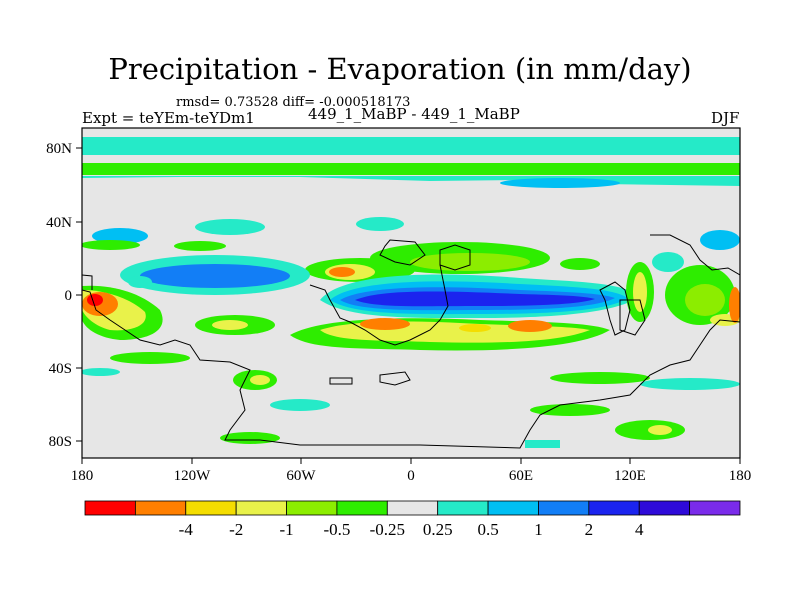  What do you see at coordinates (411, 461) in the screenshot?
I see `x-ticks` at bounding box center [411, 461].